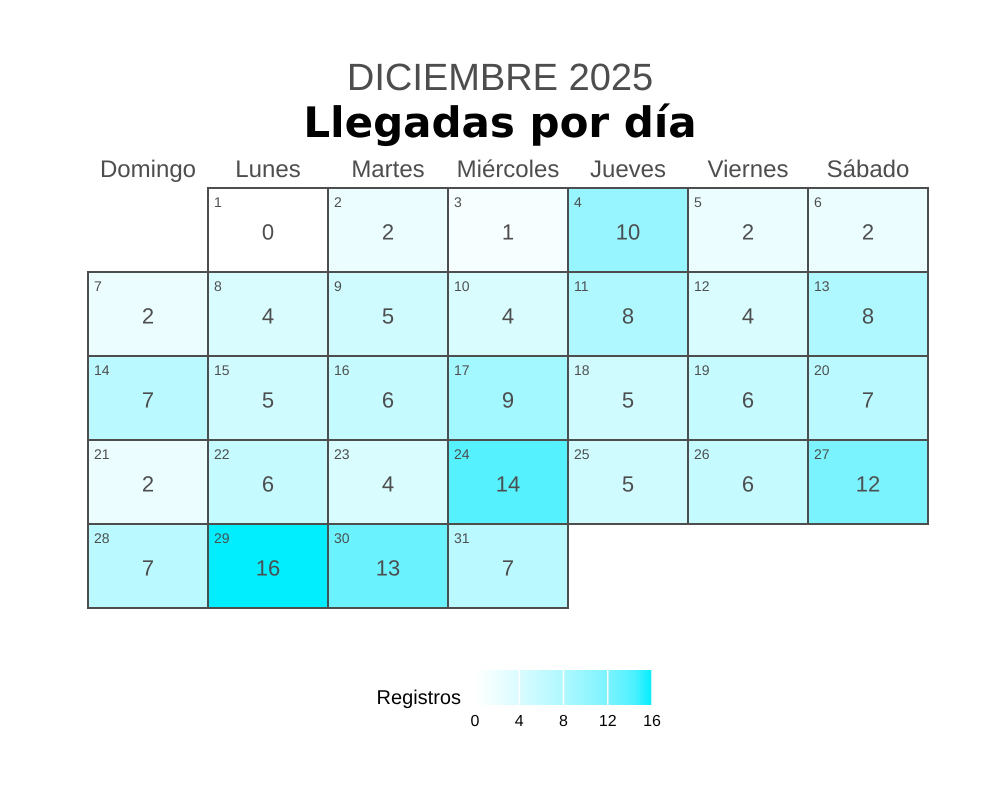  Describe the element at coordinates (508, 484) in the screenshot. I see `data-label: 14` at that location.